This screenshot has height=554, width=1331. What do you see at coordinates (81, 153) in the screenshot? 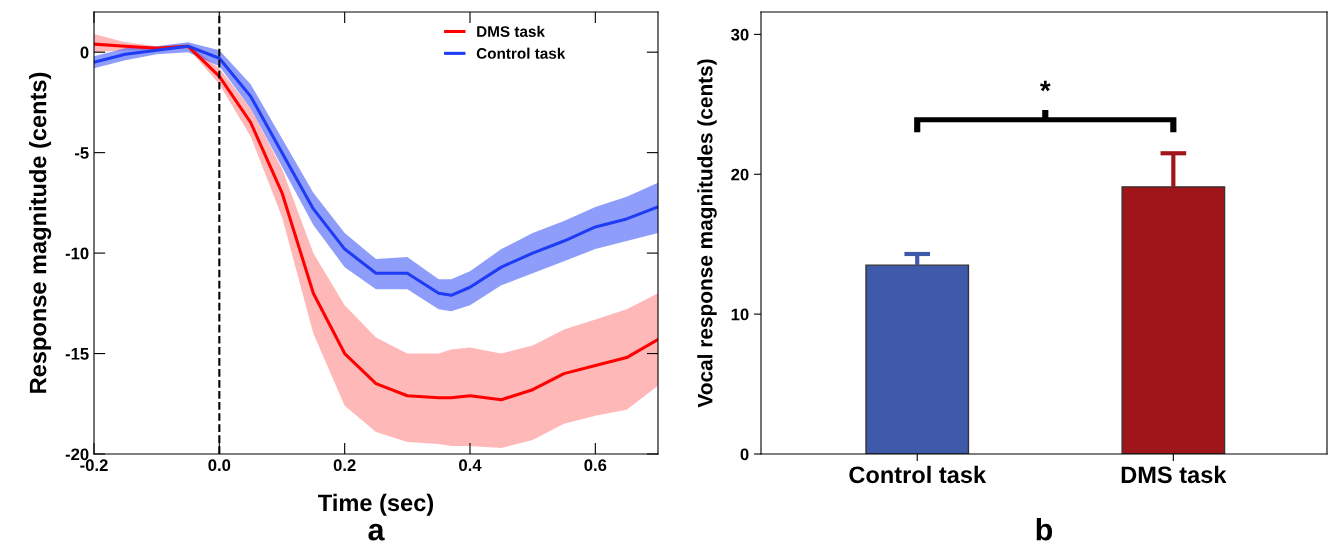
I see `y-tick-label: -5` at bounding box center [81, 153].